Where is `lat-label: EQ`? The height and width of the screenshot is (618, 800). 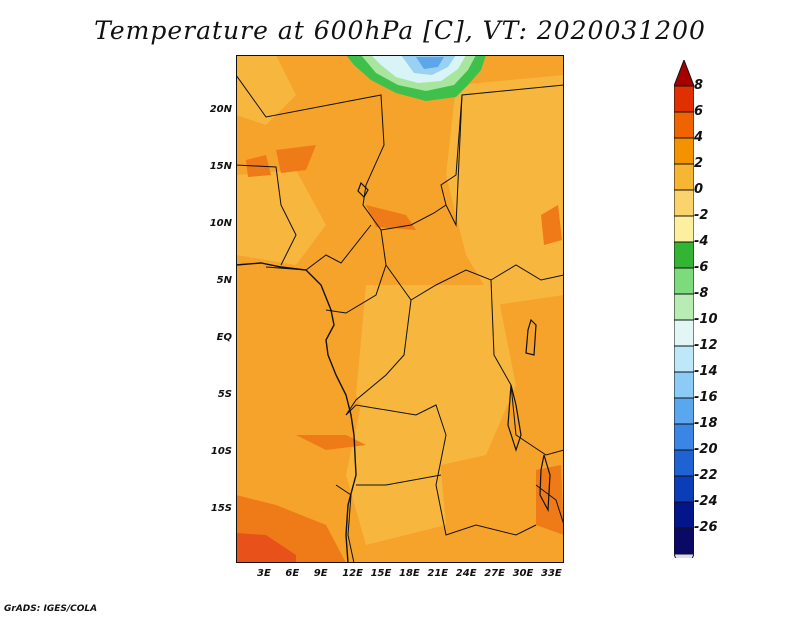 lat-label: EQ is located at coordinates (224, 337).